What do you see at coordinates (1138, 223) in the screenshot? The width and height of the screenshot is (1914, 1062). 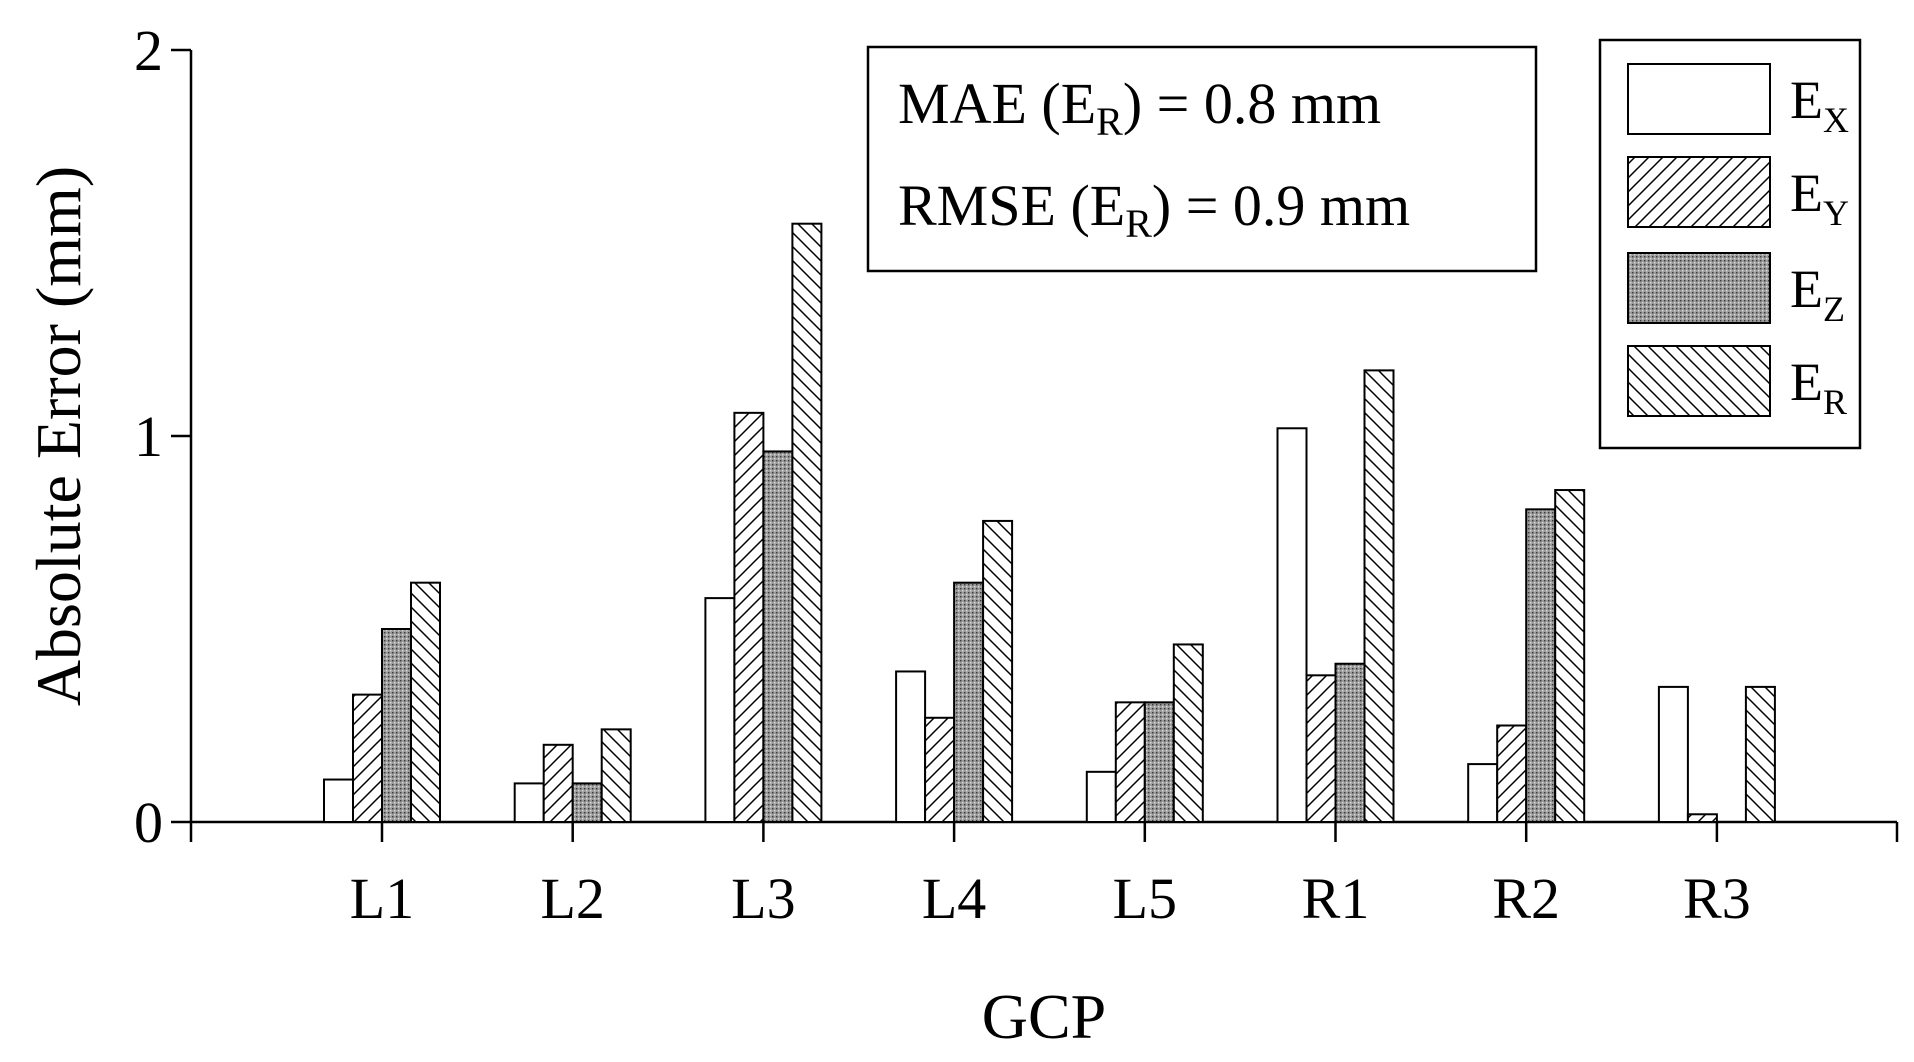 I see `rmse-subscript: R` at bounding box center [1138, 223].